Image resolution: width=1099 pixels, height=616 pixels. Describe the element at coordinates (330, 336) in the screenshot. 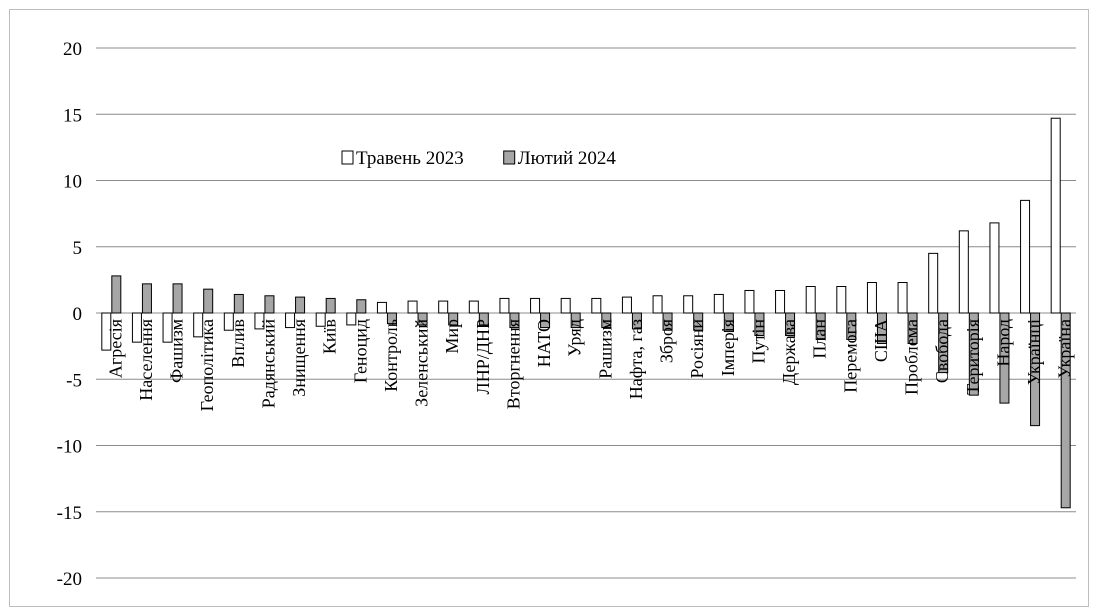

I see `category-label: Київ` at that location.